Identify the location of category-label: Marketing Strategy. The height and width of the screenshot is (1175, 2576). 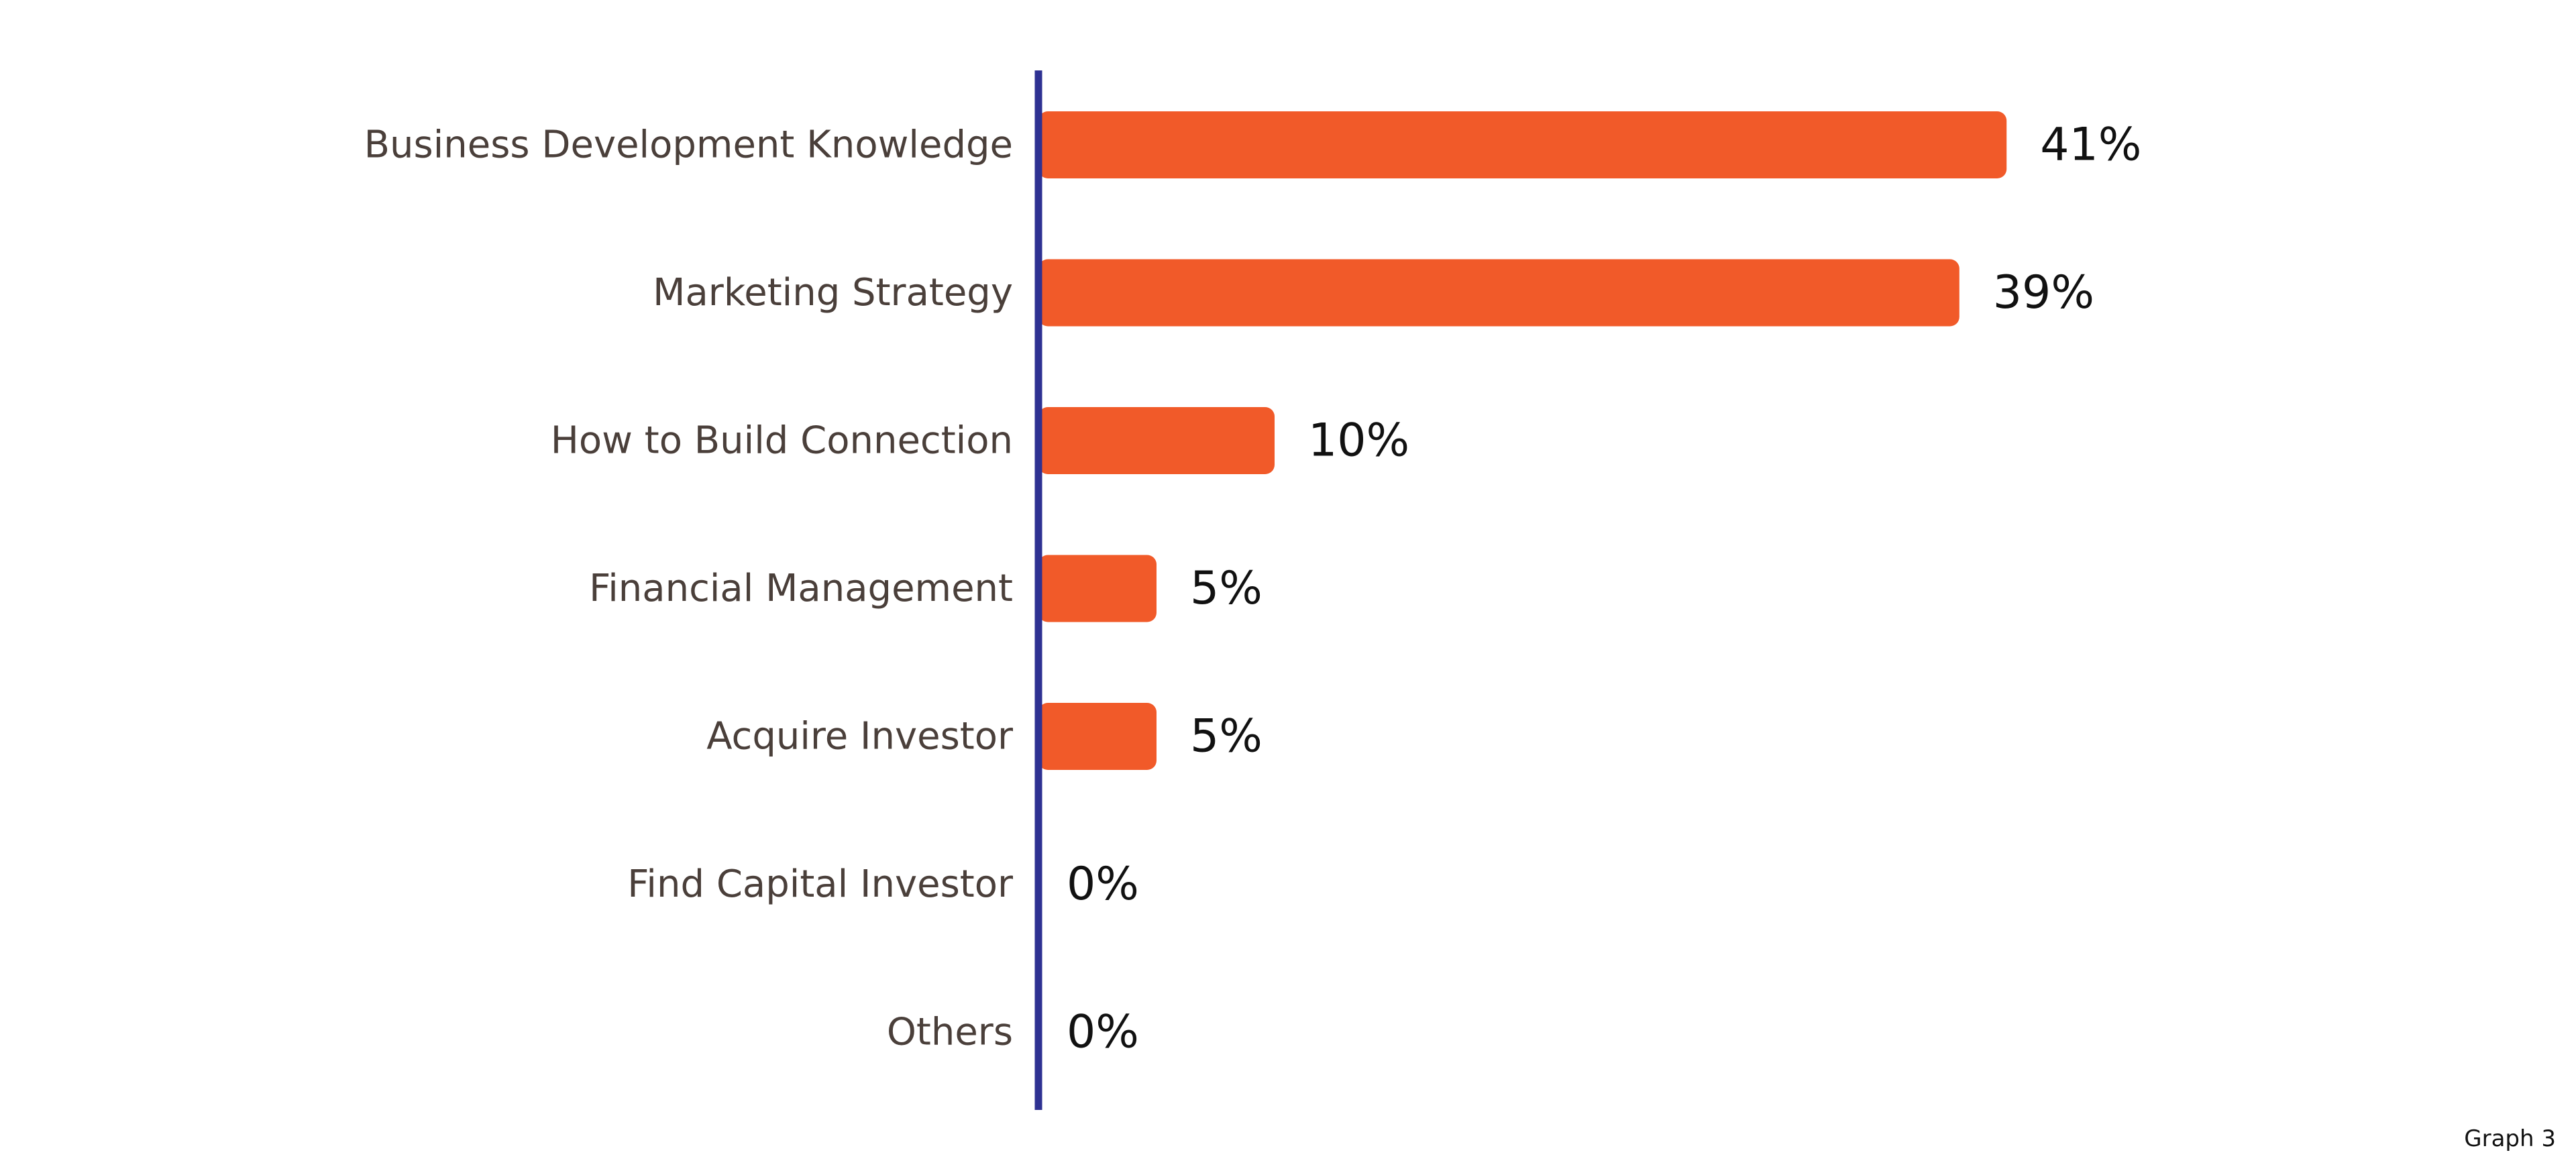
(833, 293).